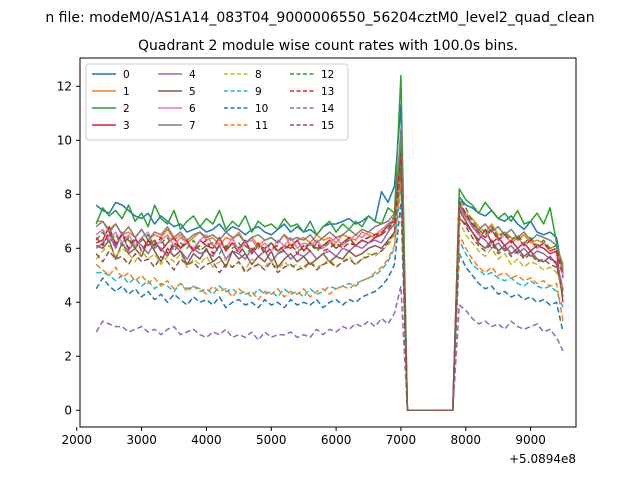 Image resolution: width=640 pixels, height=480 pixels. What do you see at coordinates (327, 126) in the screenshot?
I see `legend-label-15: 15` at bounding box center [327, 126].